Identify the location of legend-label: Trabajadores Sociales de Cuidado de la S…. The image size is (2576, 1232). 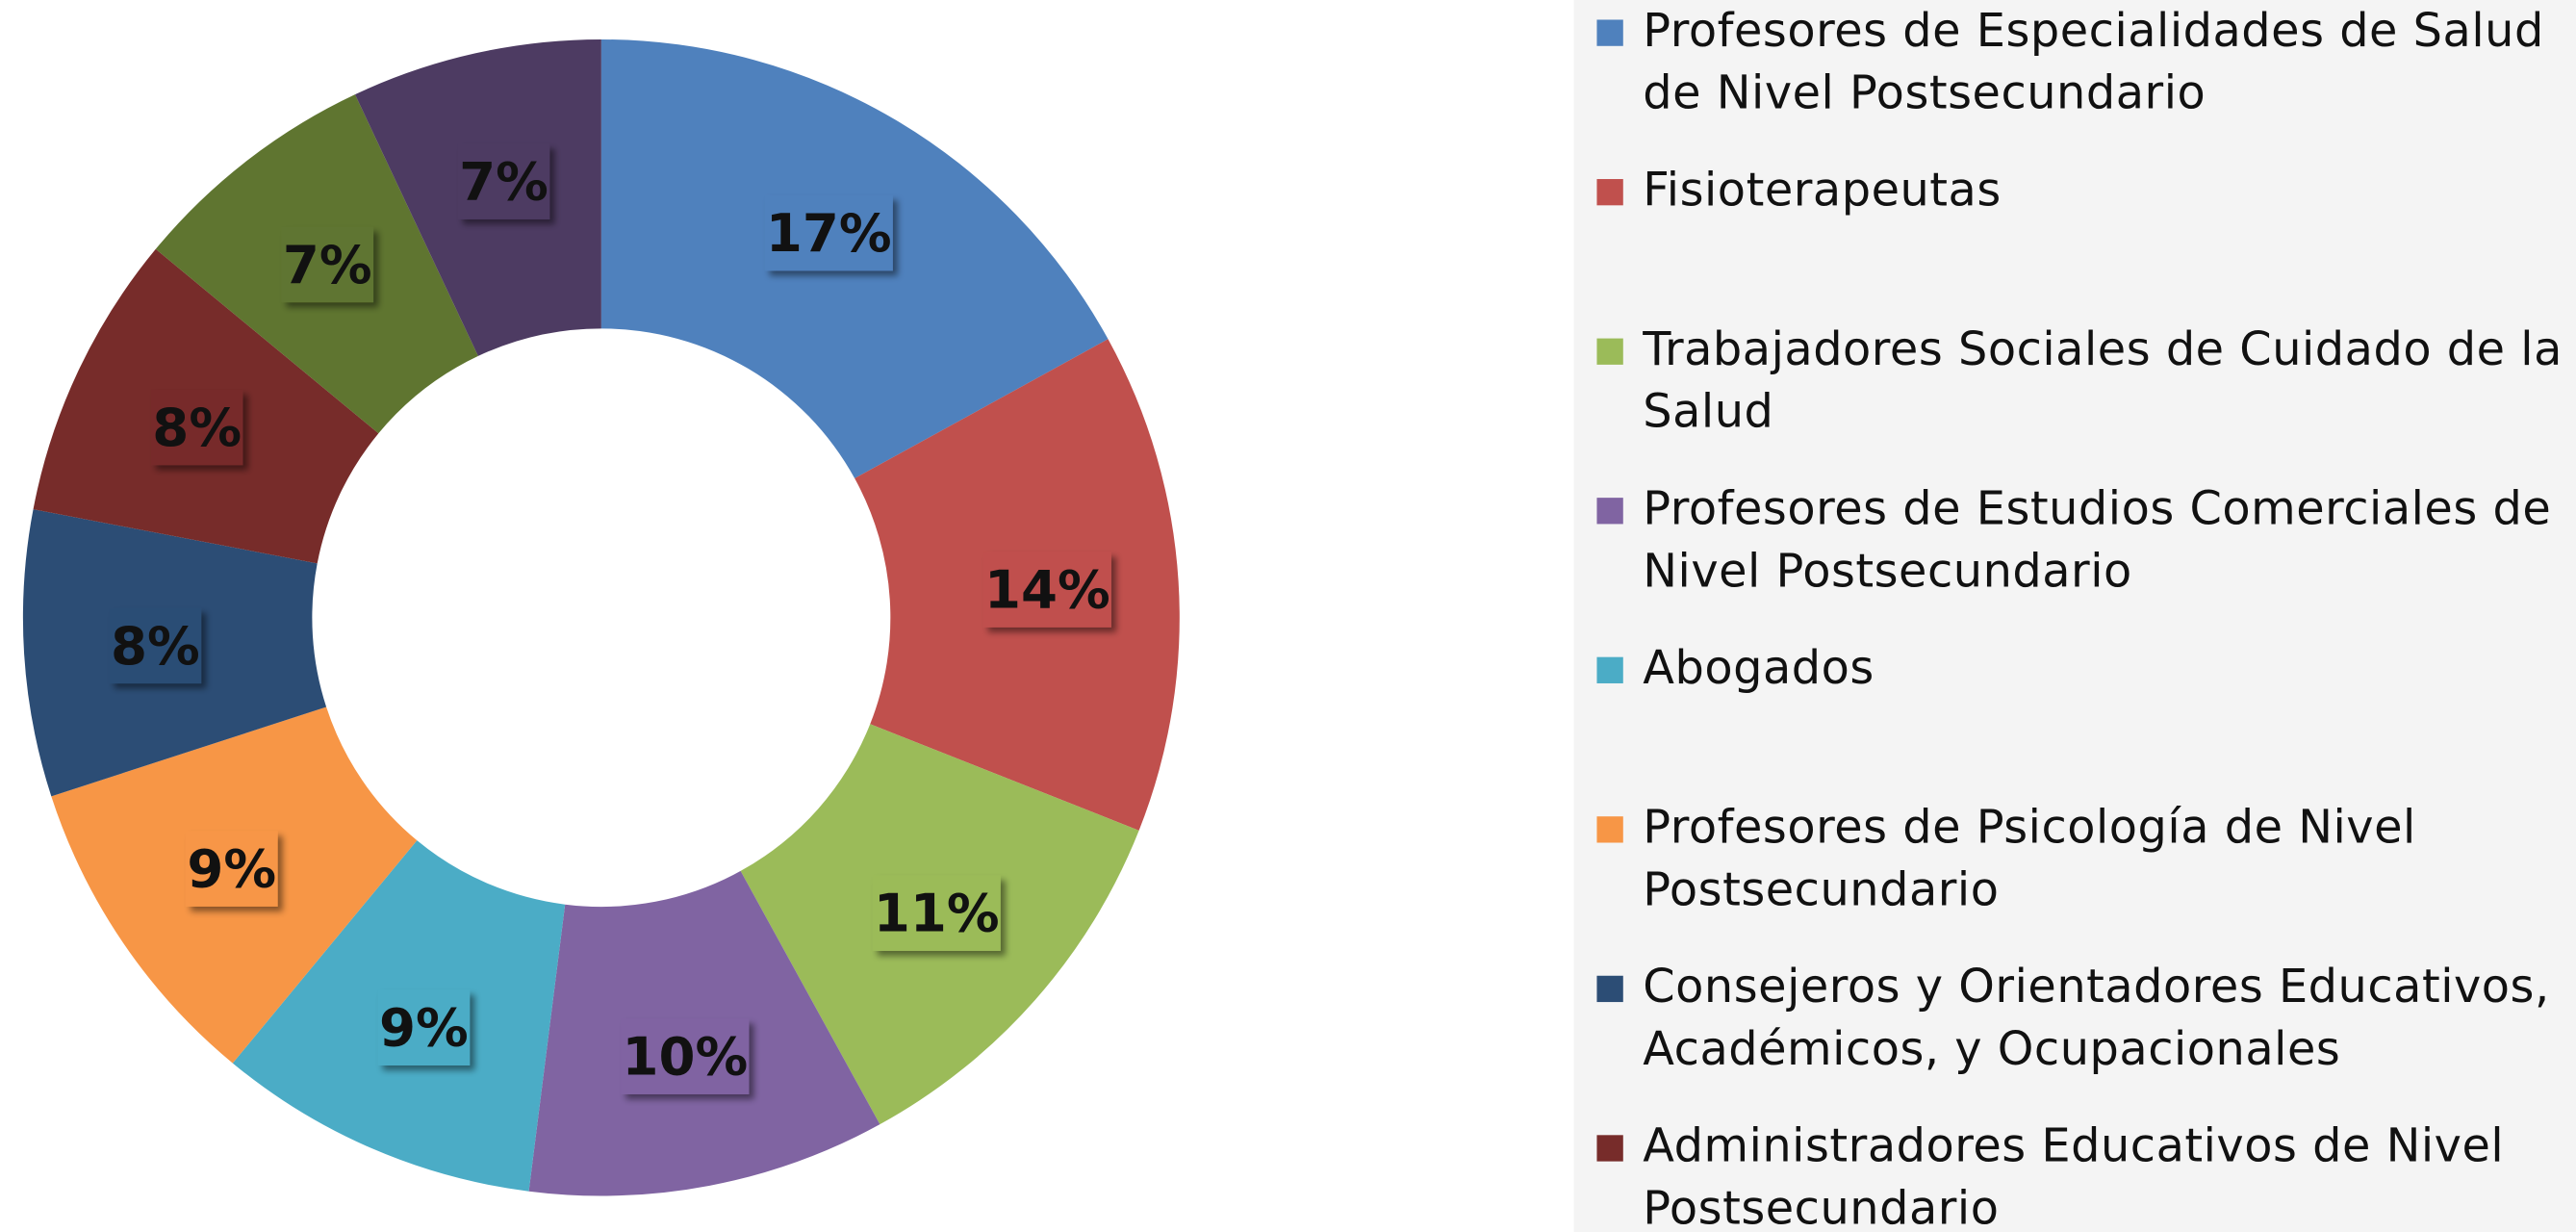
(2103, 380).